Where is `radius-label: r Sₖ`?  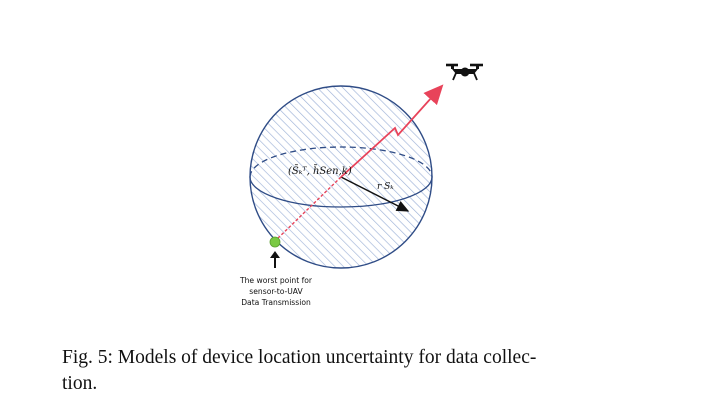
radius-label: r Sₖ is located at coordinates (385, 187).